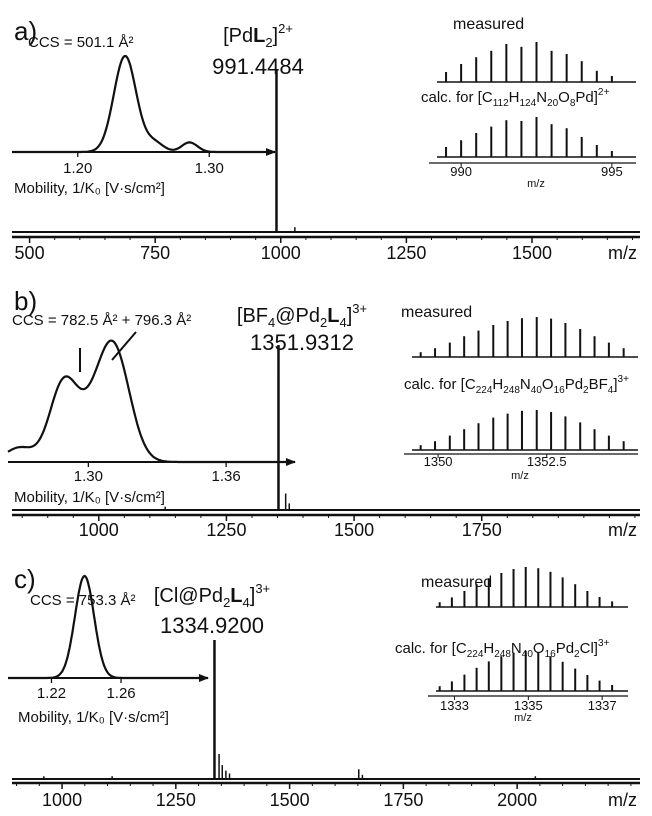 The width and height of the screenshot is (652, 816). Describe the element at coordinates (547, 461) in the screenshot. I see `isotope-tick-label: 1352.5` at that location.